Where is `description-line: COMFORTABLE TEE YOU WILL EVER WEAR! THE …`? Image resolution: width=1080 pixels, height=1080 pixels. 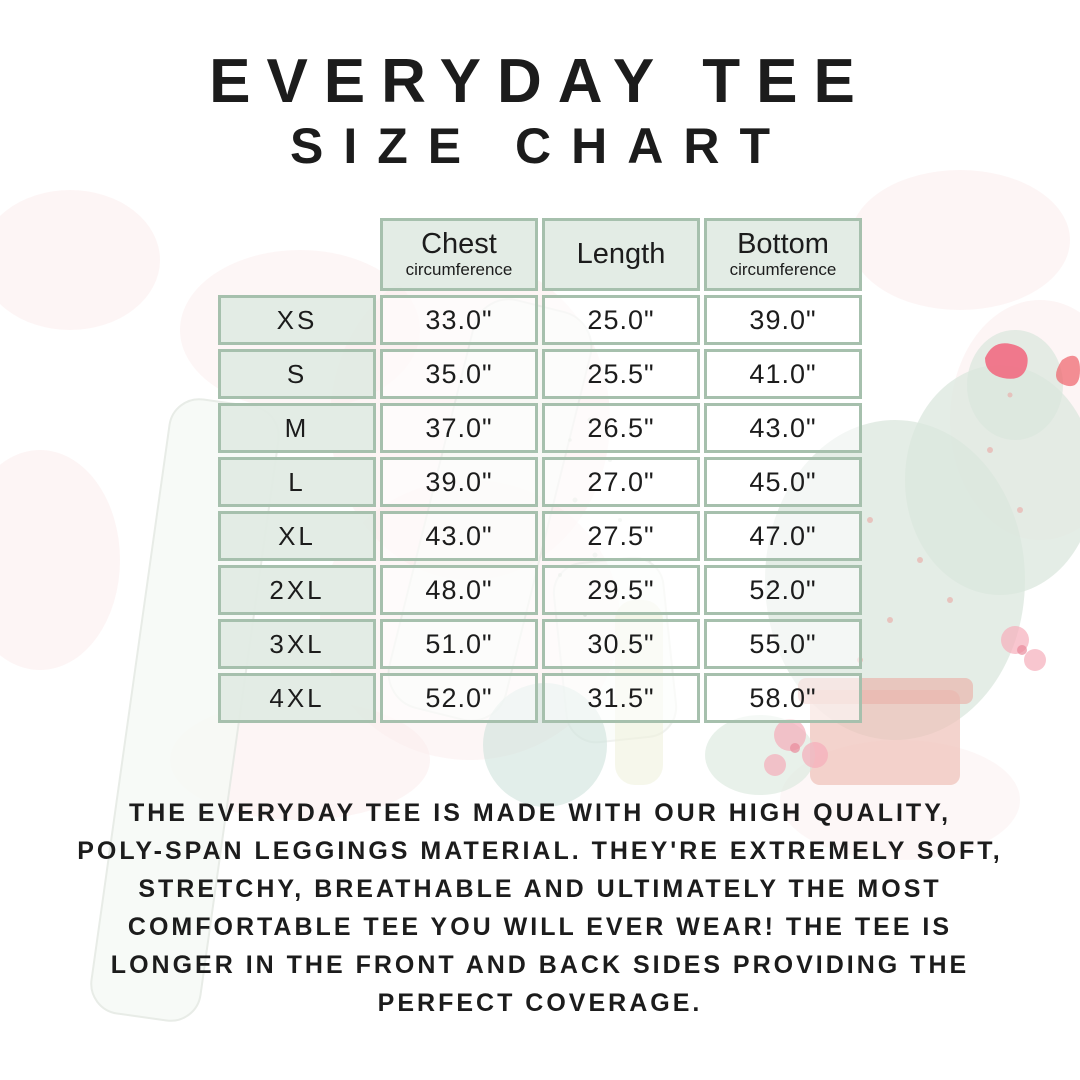 description-line: COMFORTABLE TEE YOU WILL EVER WEAR! THE … is located at coordinates (540, 927).